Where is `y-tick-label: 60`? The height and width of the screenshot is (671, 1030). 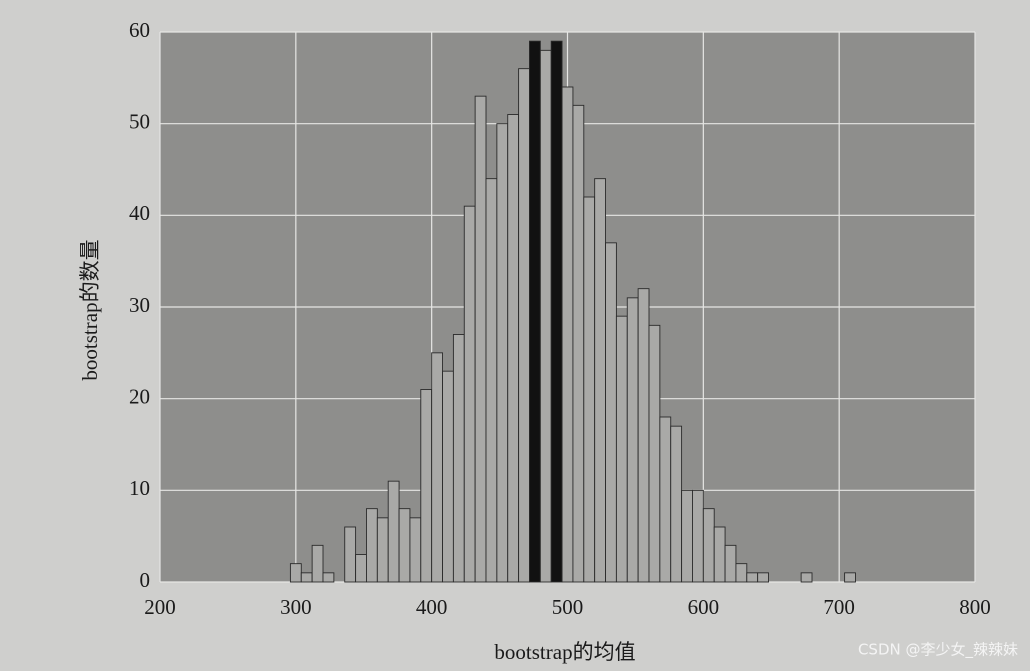 y-tick-label: 60 is located at coordinates (139, 30).